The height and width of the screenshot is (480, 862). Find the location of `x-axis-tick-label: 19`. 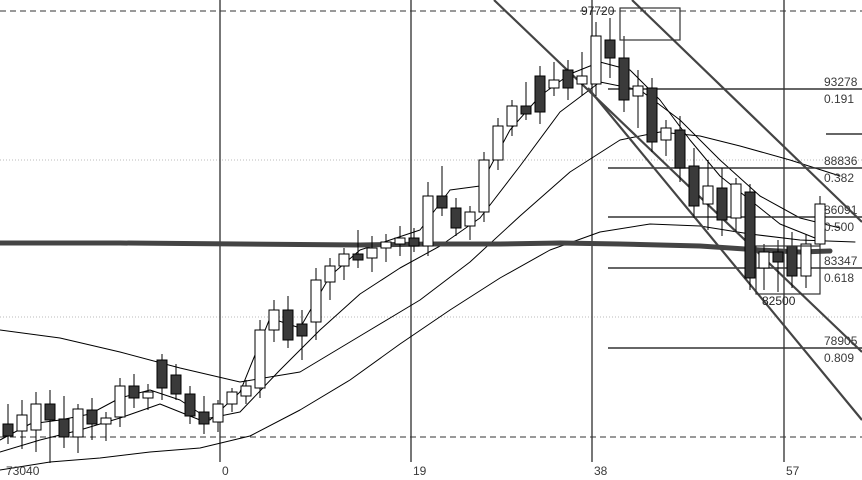

x-axis-tick-label: 19 is located at coordinates (420, 471).